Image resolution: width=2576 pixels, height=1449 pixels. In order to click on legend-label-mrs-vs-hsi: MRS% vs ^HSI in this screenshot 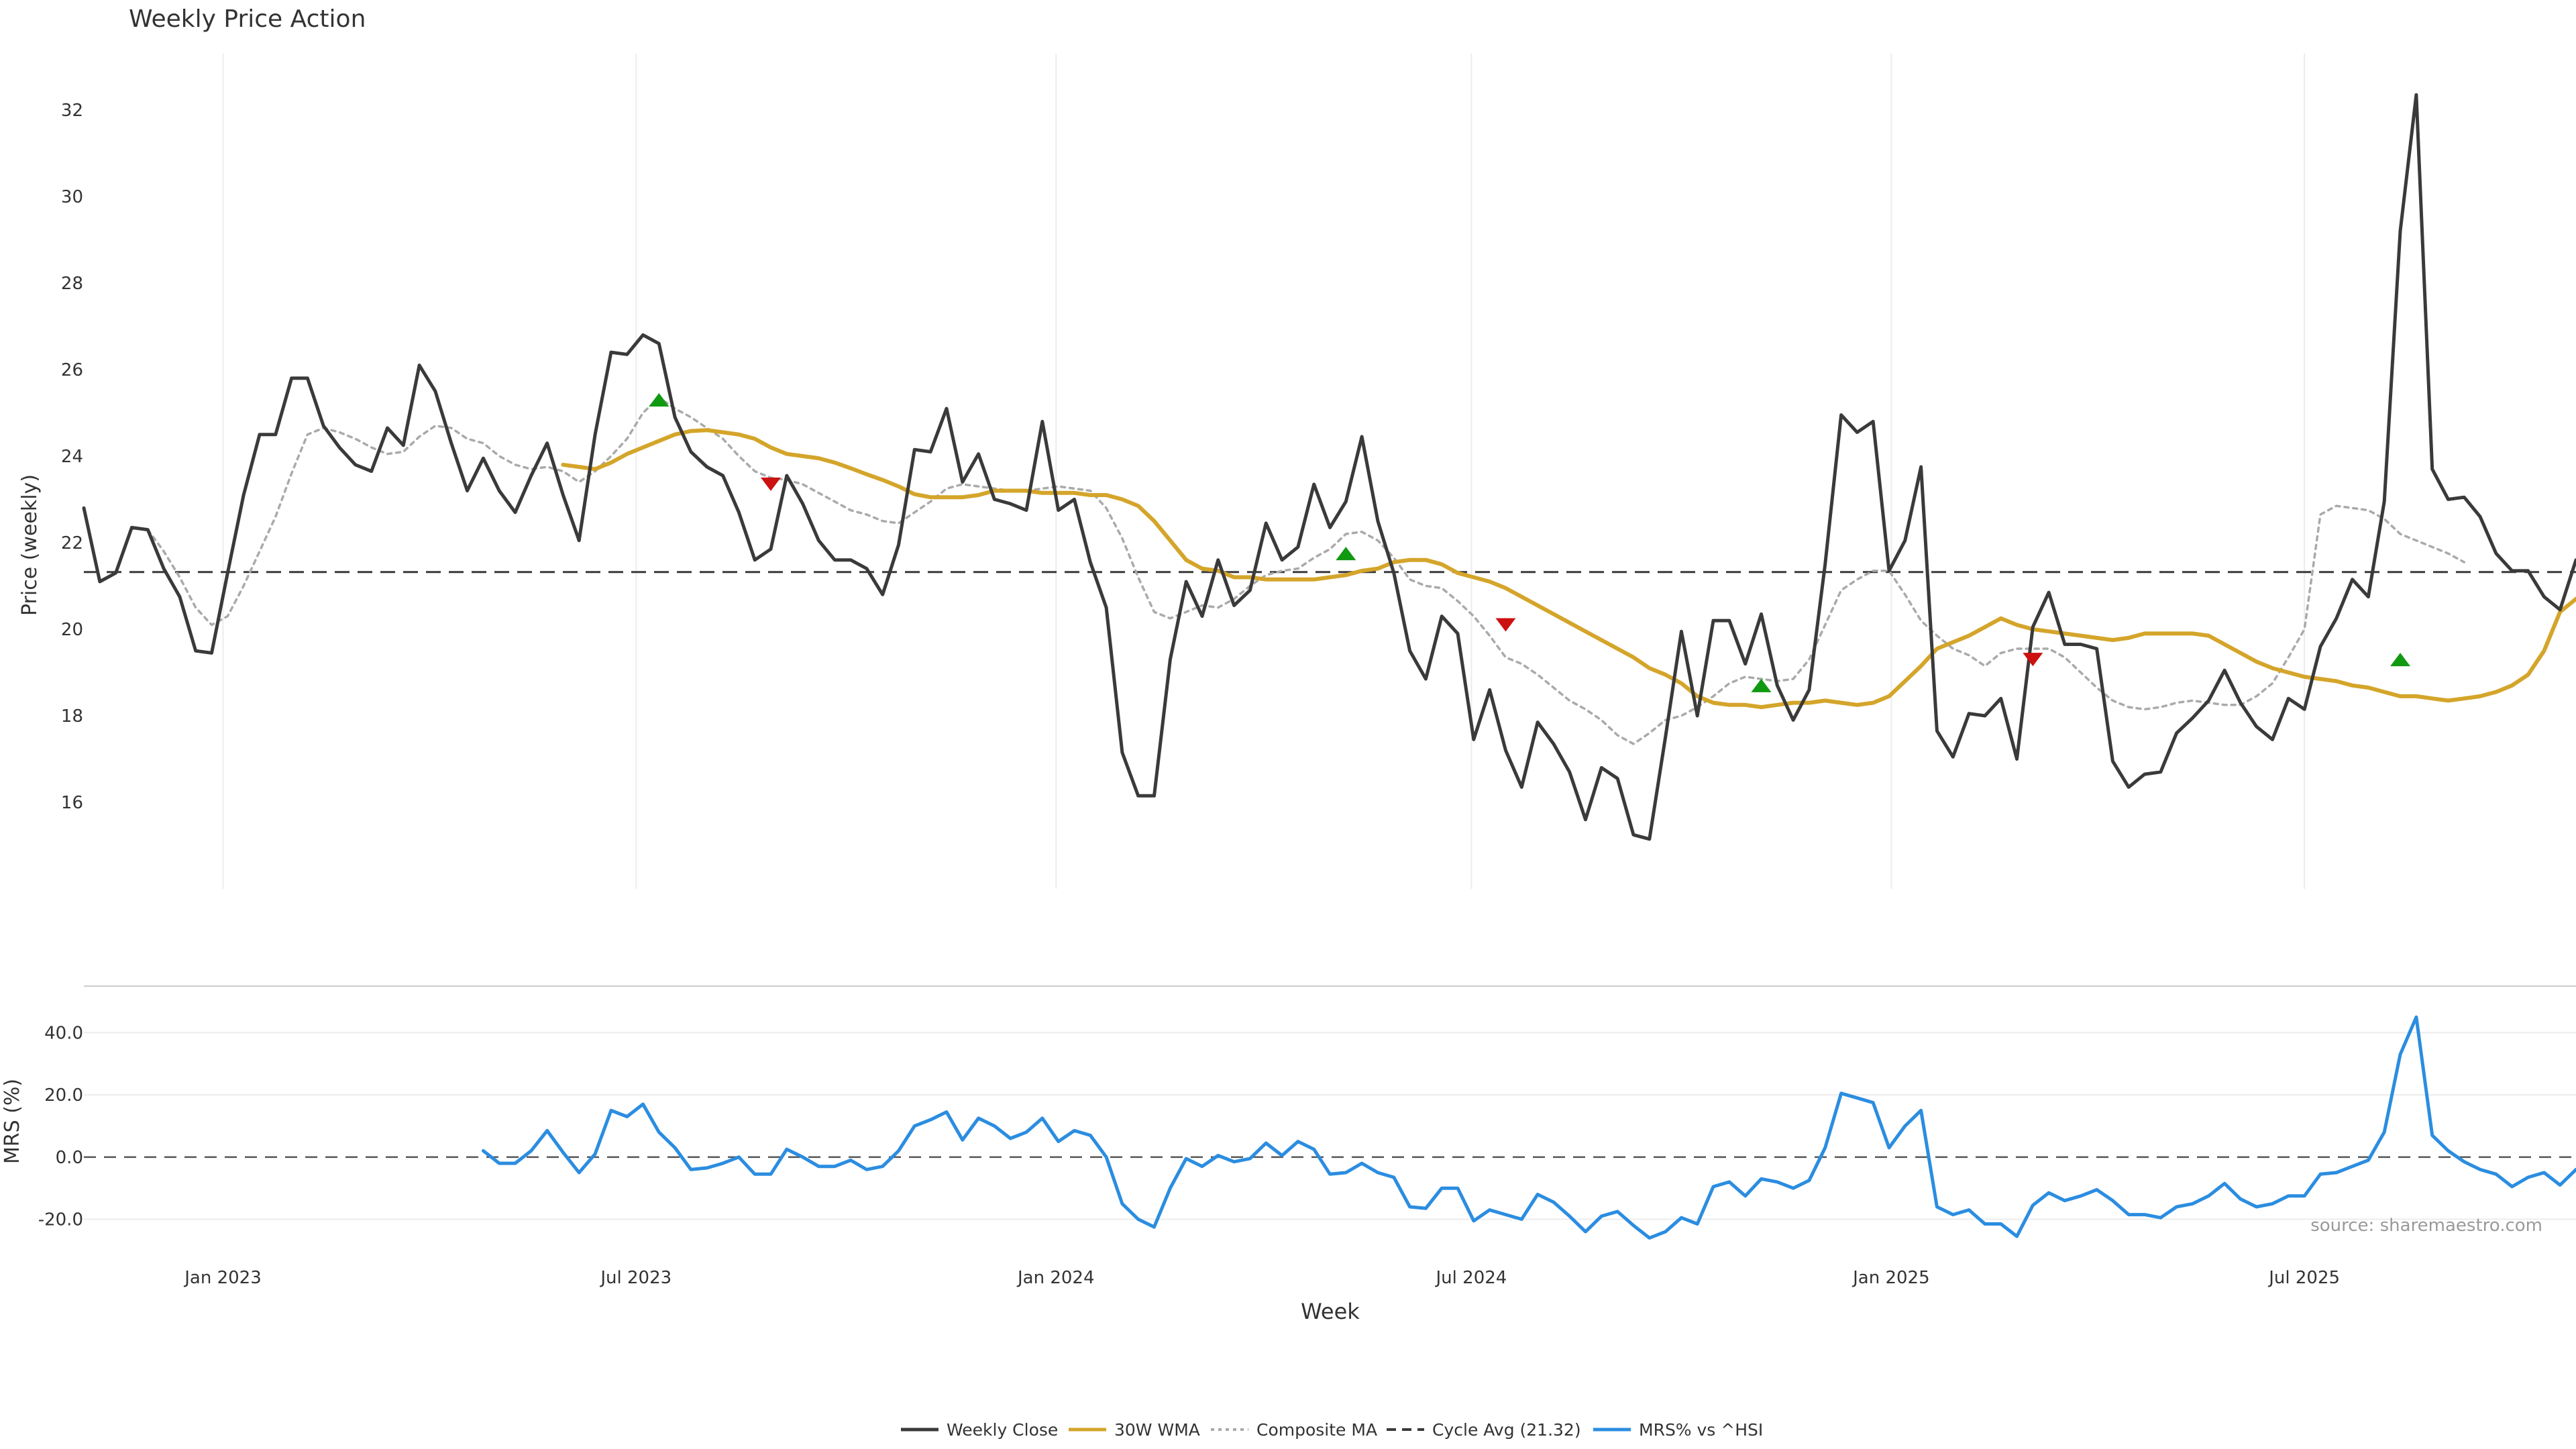, I will do `click(1701, 1430)`.